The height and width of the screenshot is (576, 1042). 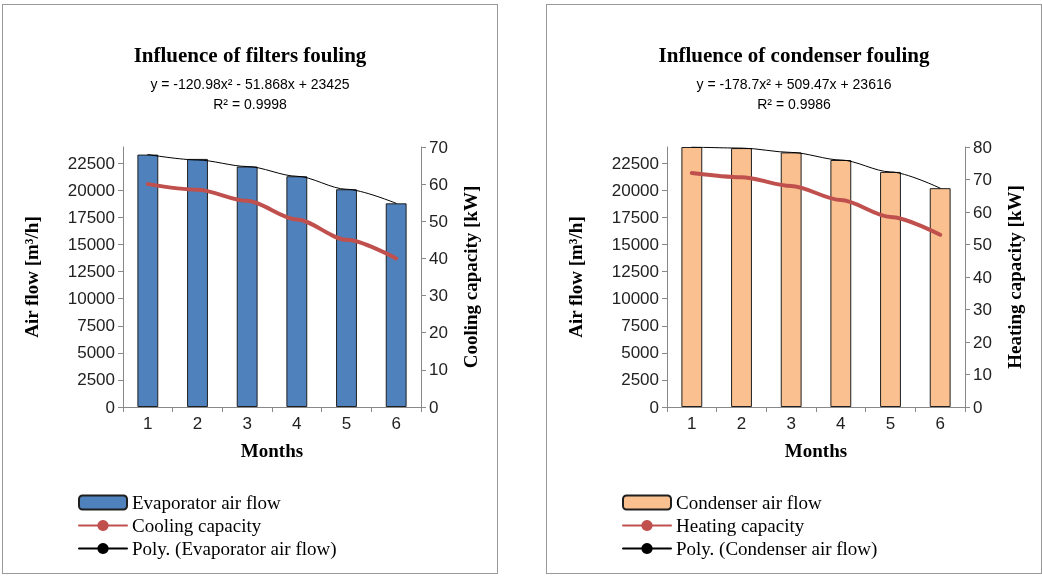 I want to click on legend-label: Condenser air flow, so click(x=749, y=502).